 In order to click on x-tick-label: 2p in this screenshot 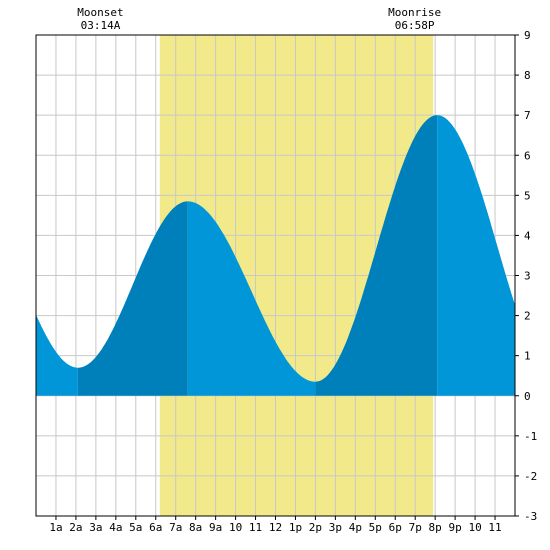, I will do `click(315, 527)`.